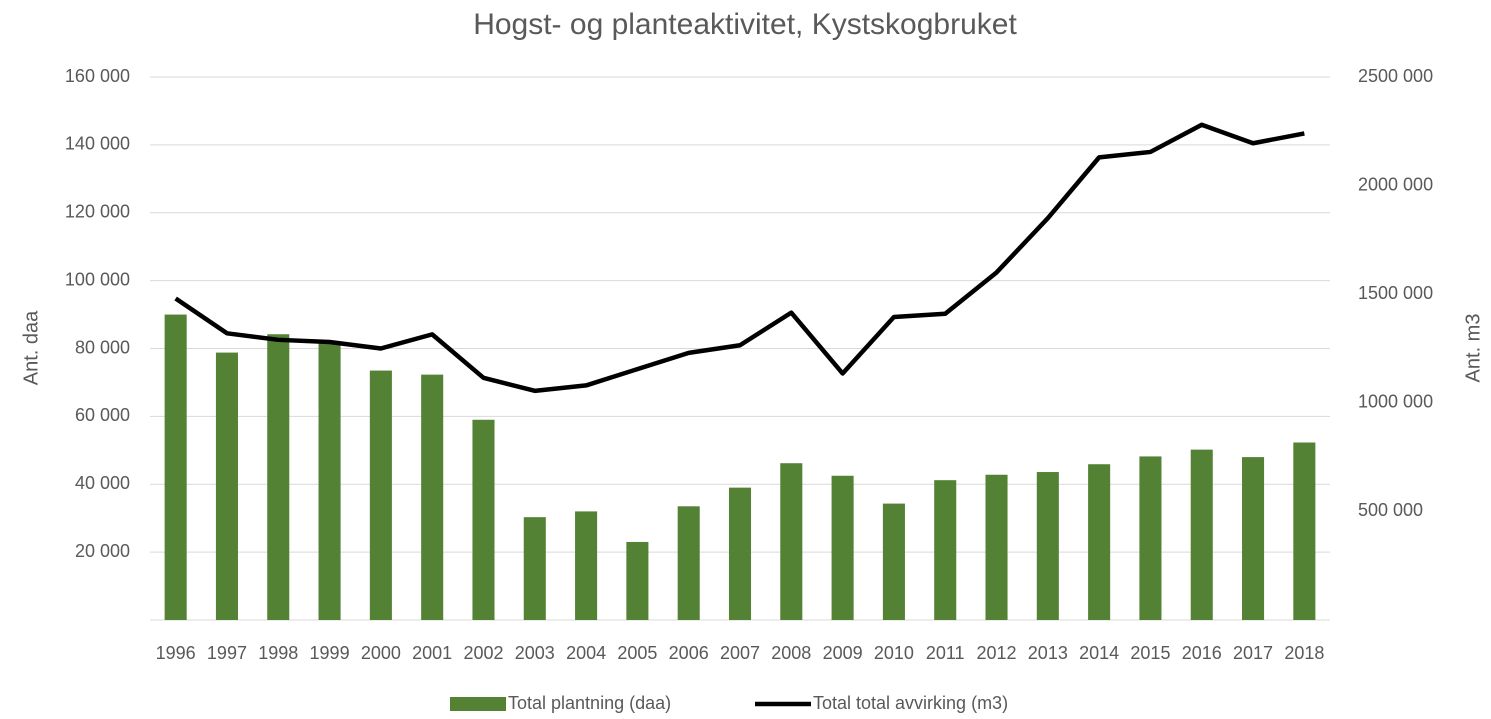 Image resolution: width=1491 pixels, height=719 pixels. Describe the element at coordinates (589, 703) in the screenshot. I see `legend-label: Total plantning (daa)` at that location.